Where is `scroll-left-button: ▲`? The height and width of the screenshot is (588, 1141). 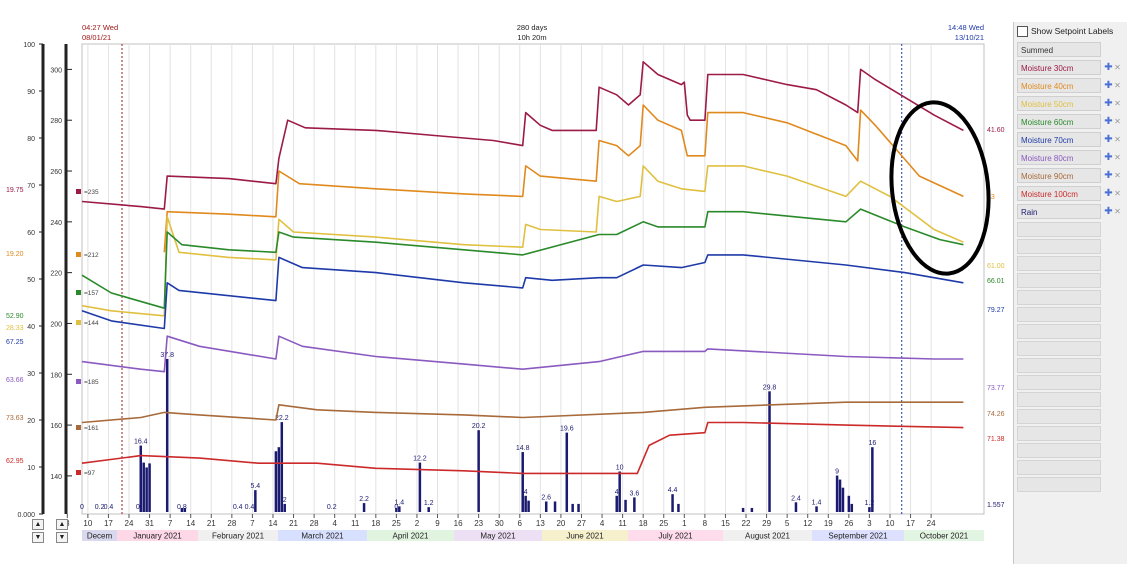
scroll-left-button: ▲ is located at coordinates (62, 524).